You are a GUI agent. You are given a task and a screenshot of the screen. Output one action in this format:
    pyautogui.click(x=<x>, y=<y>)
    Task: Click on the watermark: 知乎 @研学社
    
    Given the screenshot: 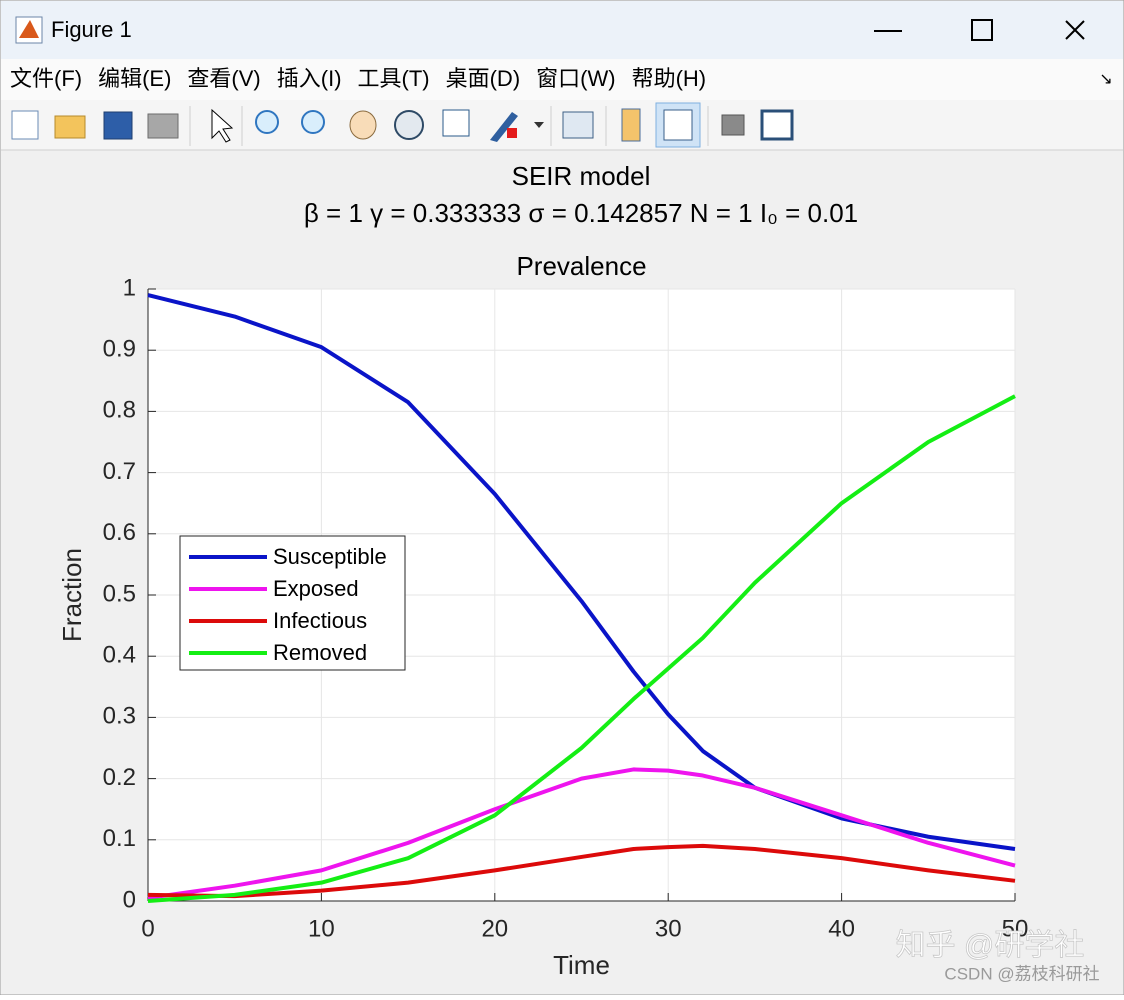 What is the action you would take?
    pyautogui.click(x=990, y=945)
    